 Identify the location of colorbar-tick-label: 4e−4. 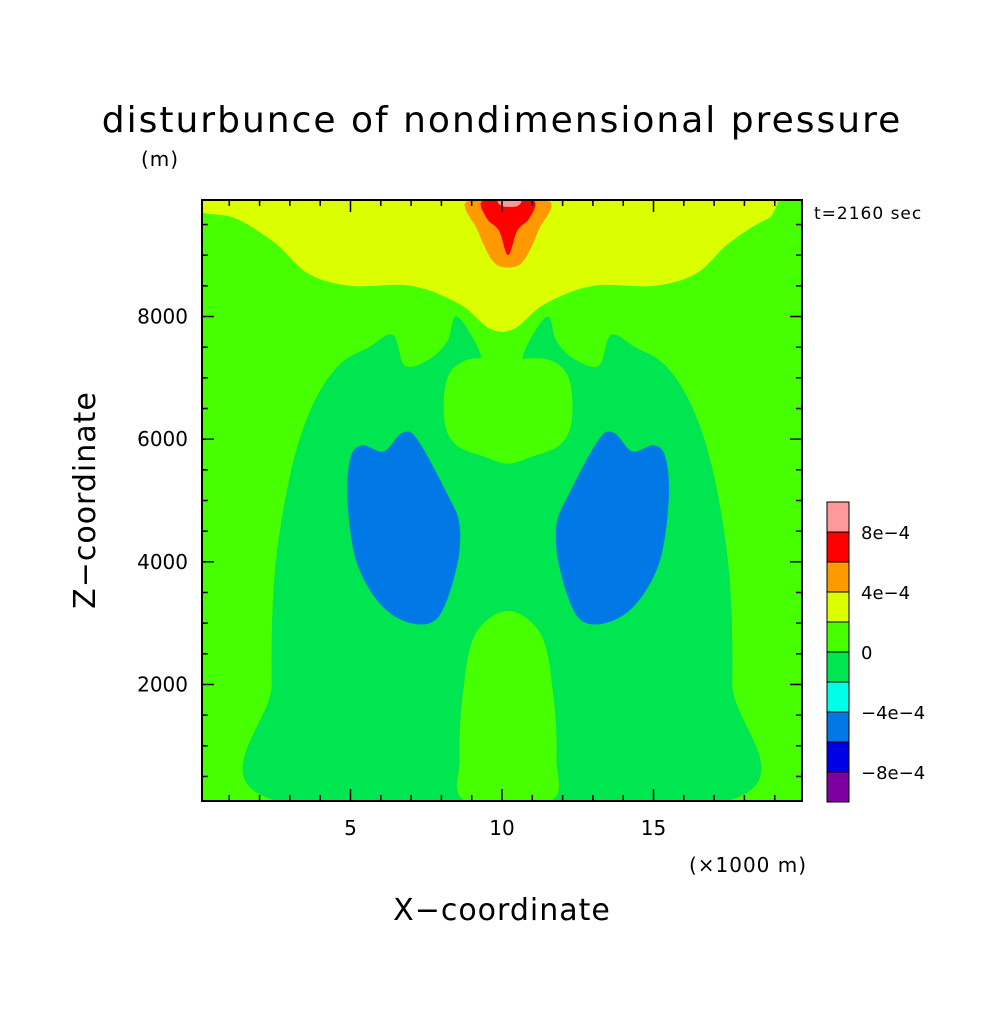
(885, 593).